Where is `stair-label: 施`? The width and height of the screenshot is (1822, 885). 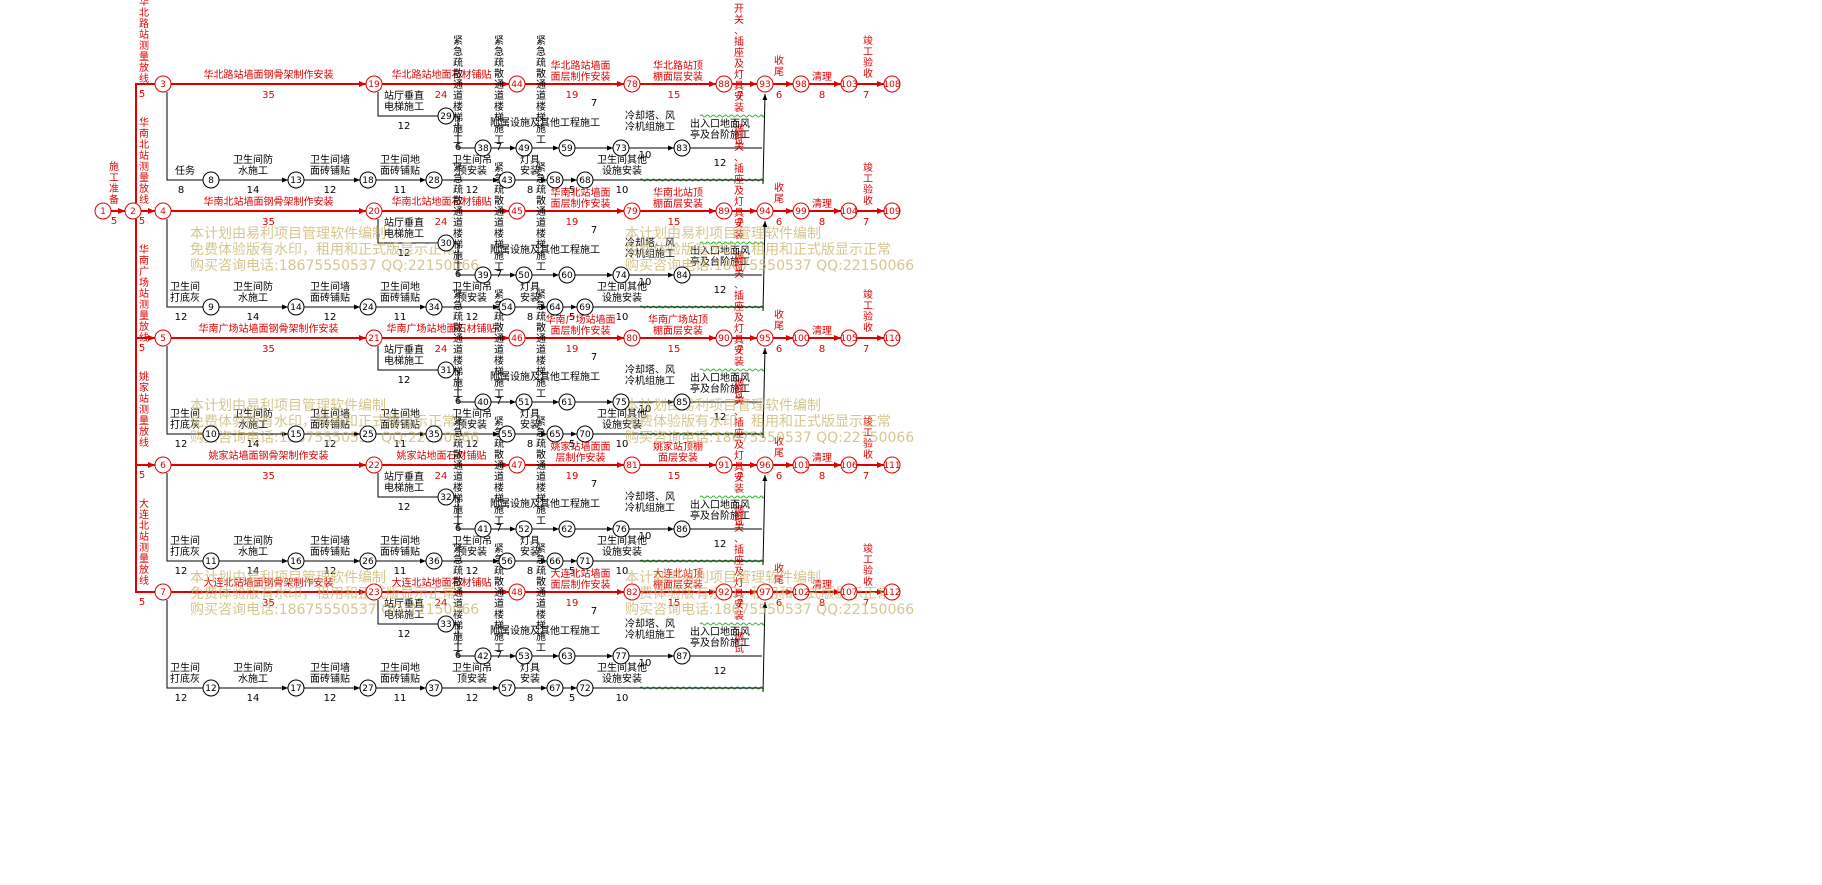
stair-label: 施 is located at coordinates (458, 636).